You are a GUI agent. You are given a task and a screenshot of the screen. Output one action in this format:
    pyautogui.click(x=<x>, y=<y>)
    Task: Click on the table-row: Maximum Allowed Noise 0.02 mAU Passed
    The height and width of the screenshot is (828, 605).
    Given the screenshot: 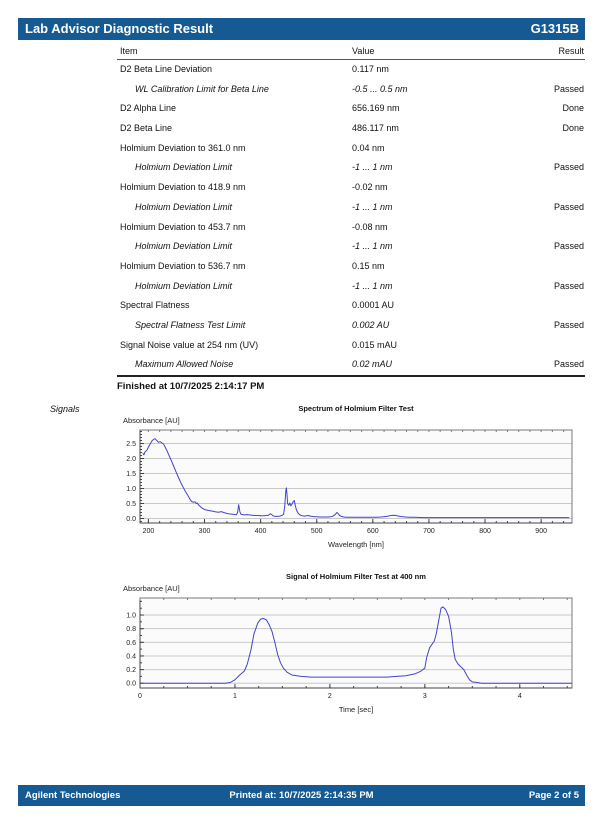 What is the action you would take?
    pyautogui.click(x=351, y=365)
    